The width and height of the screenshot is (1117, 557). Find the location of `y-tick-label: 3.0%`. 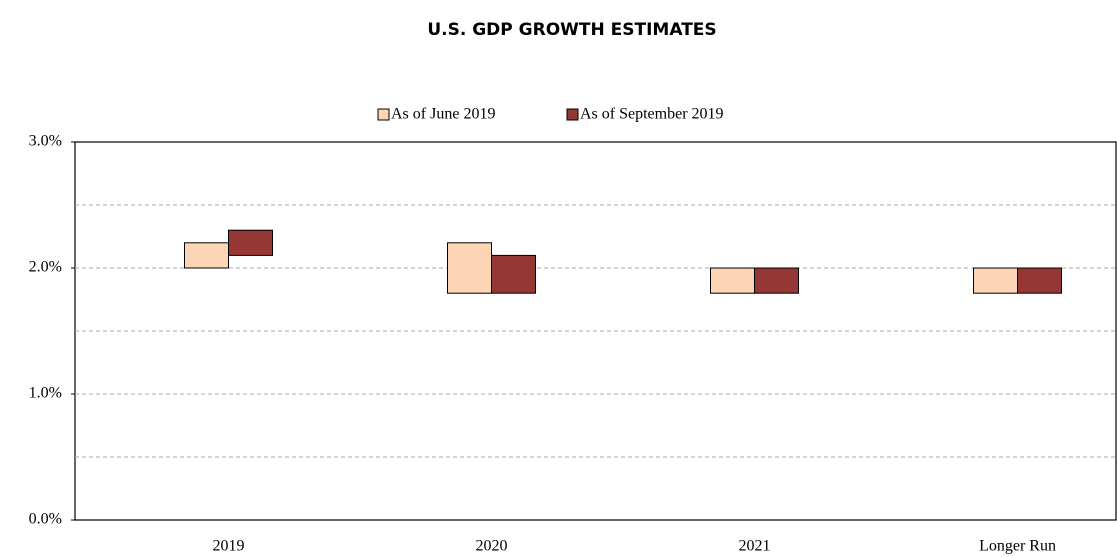

y-tick-label: 3.0% is located at coordinates (45, 141).